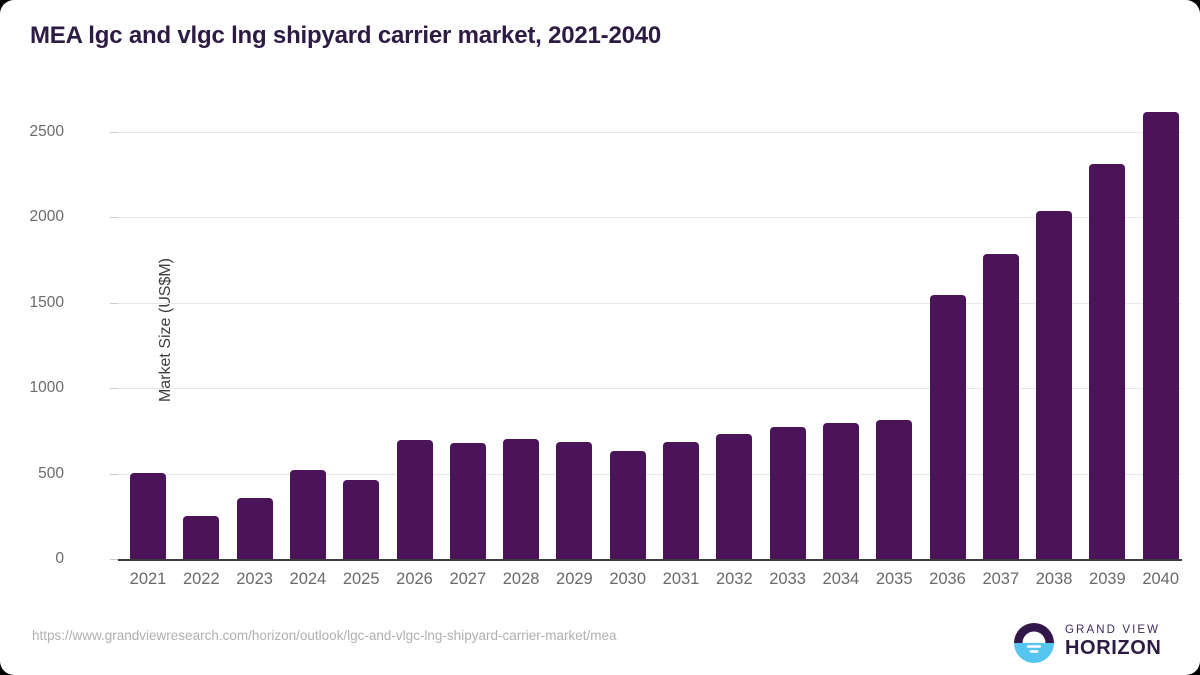  Describe the element at coordinates (148, 579) in the screenshot. I see `x-tick-label: 2021` at that location.